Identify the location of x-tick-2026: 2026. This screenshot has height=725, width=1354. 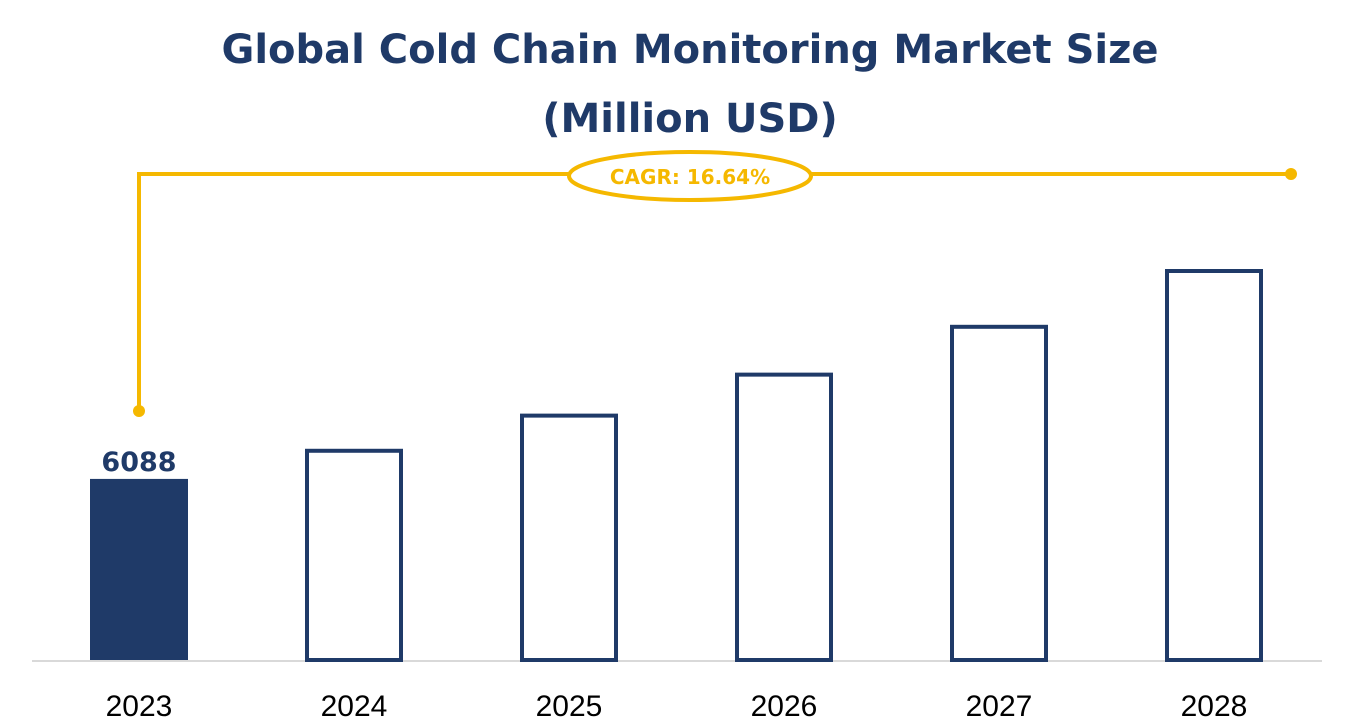
(784, 706).